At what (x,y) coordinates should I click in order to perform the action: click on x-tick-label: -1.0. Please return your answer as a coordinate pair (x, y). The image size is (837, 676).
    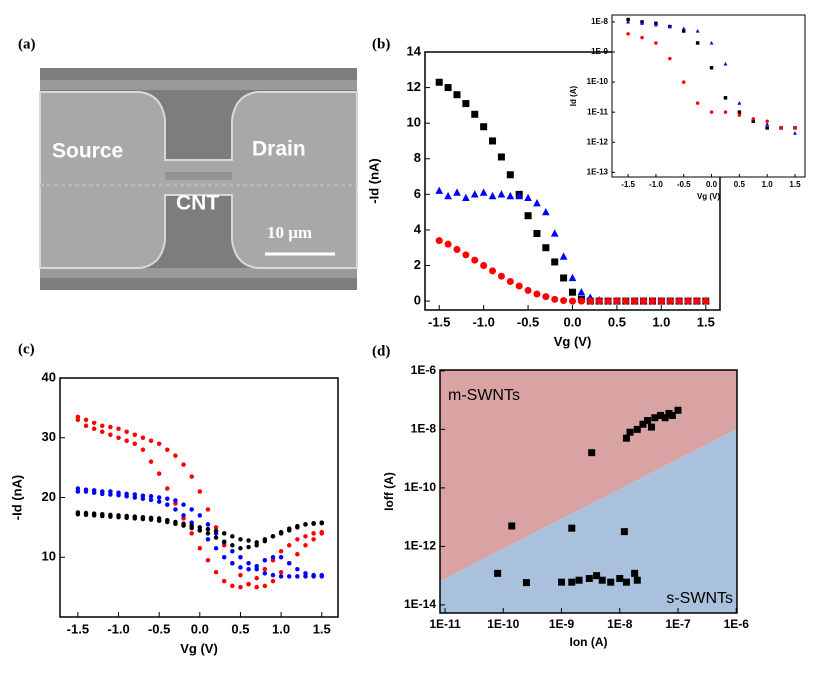
    Looking at the image, I should click on (118, 628).